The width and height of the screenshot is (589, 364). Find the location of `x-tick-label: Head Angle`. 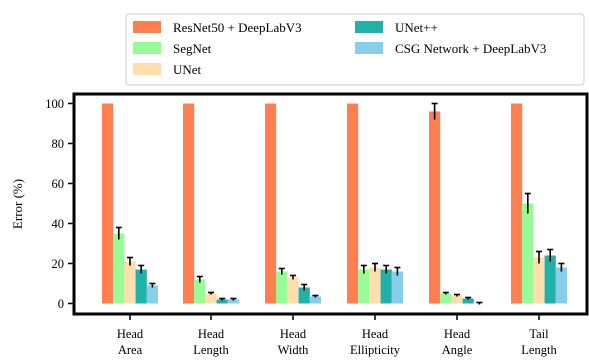

x-tick-label: Head Angle is located at coordinates (457, 342).